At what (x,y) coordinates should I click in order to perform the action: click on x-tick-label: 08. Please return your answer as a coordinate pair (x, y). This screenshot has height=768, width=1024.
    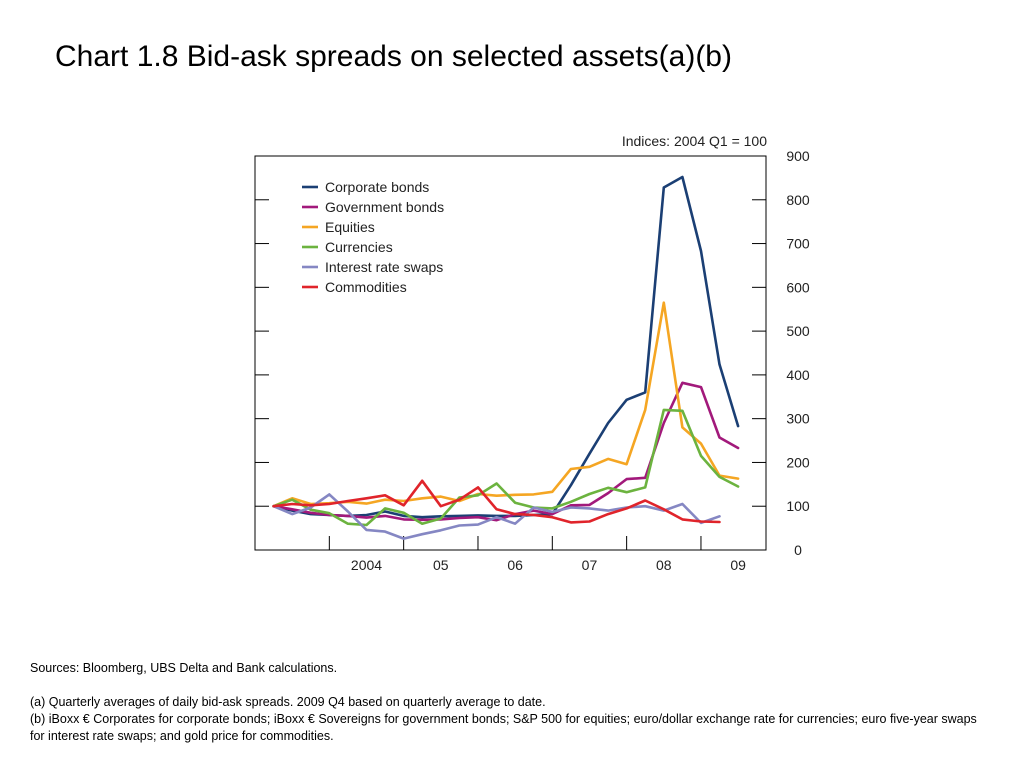
    Looking at the image, I should click on (664, 565).